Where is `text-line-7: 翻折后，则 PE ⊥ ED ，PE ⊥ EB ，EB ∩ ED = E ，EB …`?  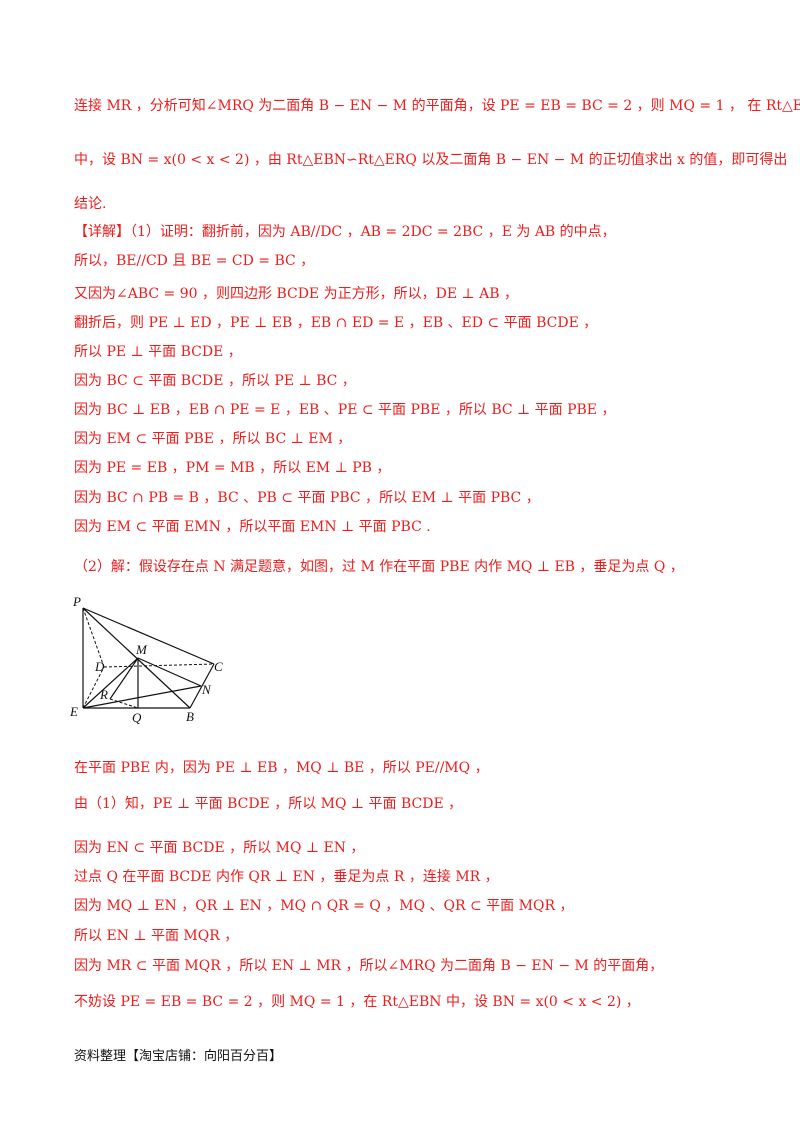
text-line-7: 翻折后，则 PE ⊥ ED ，PE ⊥ EB ，EB ∩ ED = E ，EB … is located at coordinates (336, 323).